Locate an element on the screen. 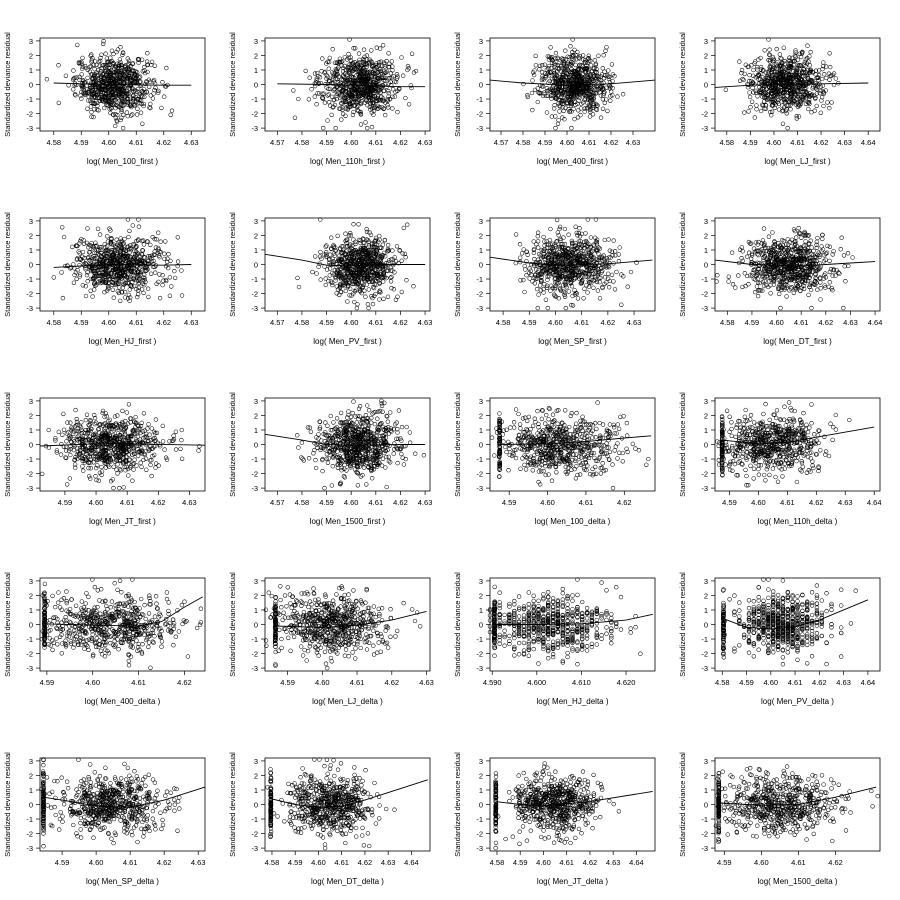 The image size is (900, 900). x-tick-label: 4.57 is located at coordinates (277, 322).